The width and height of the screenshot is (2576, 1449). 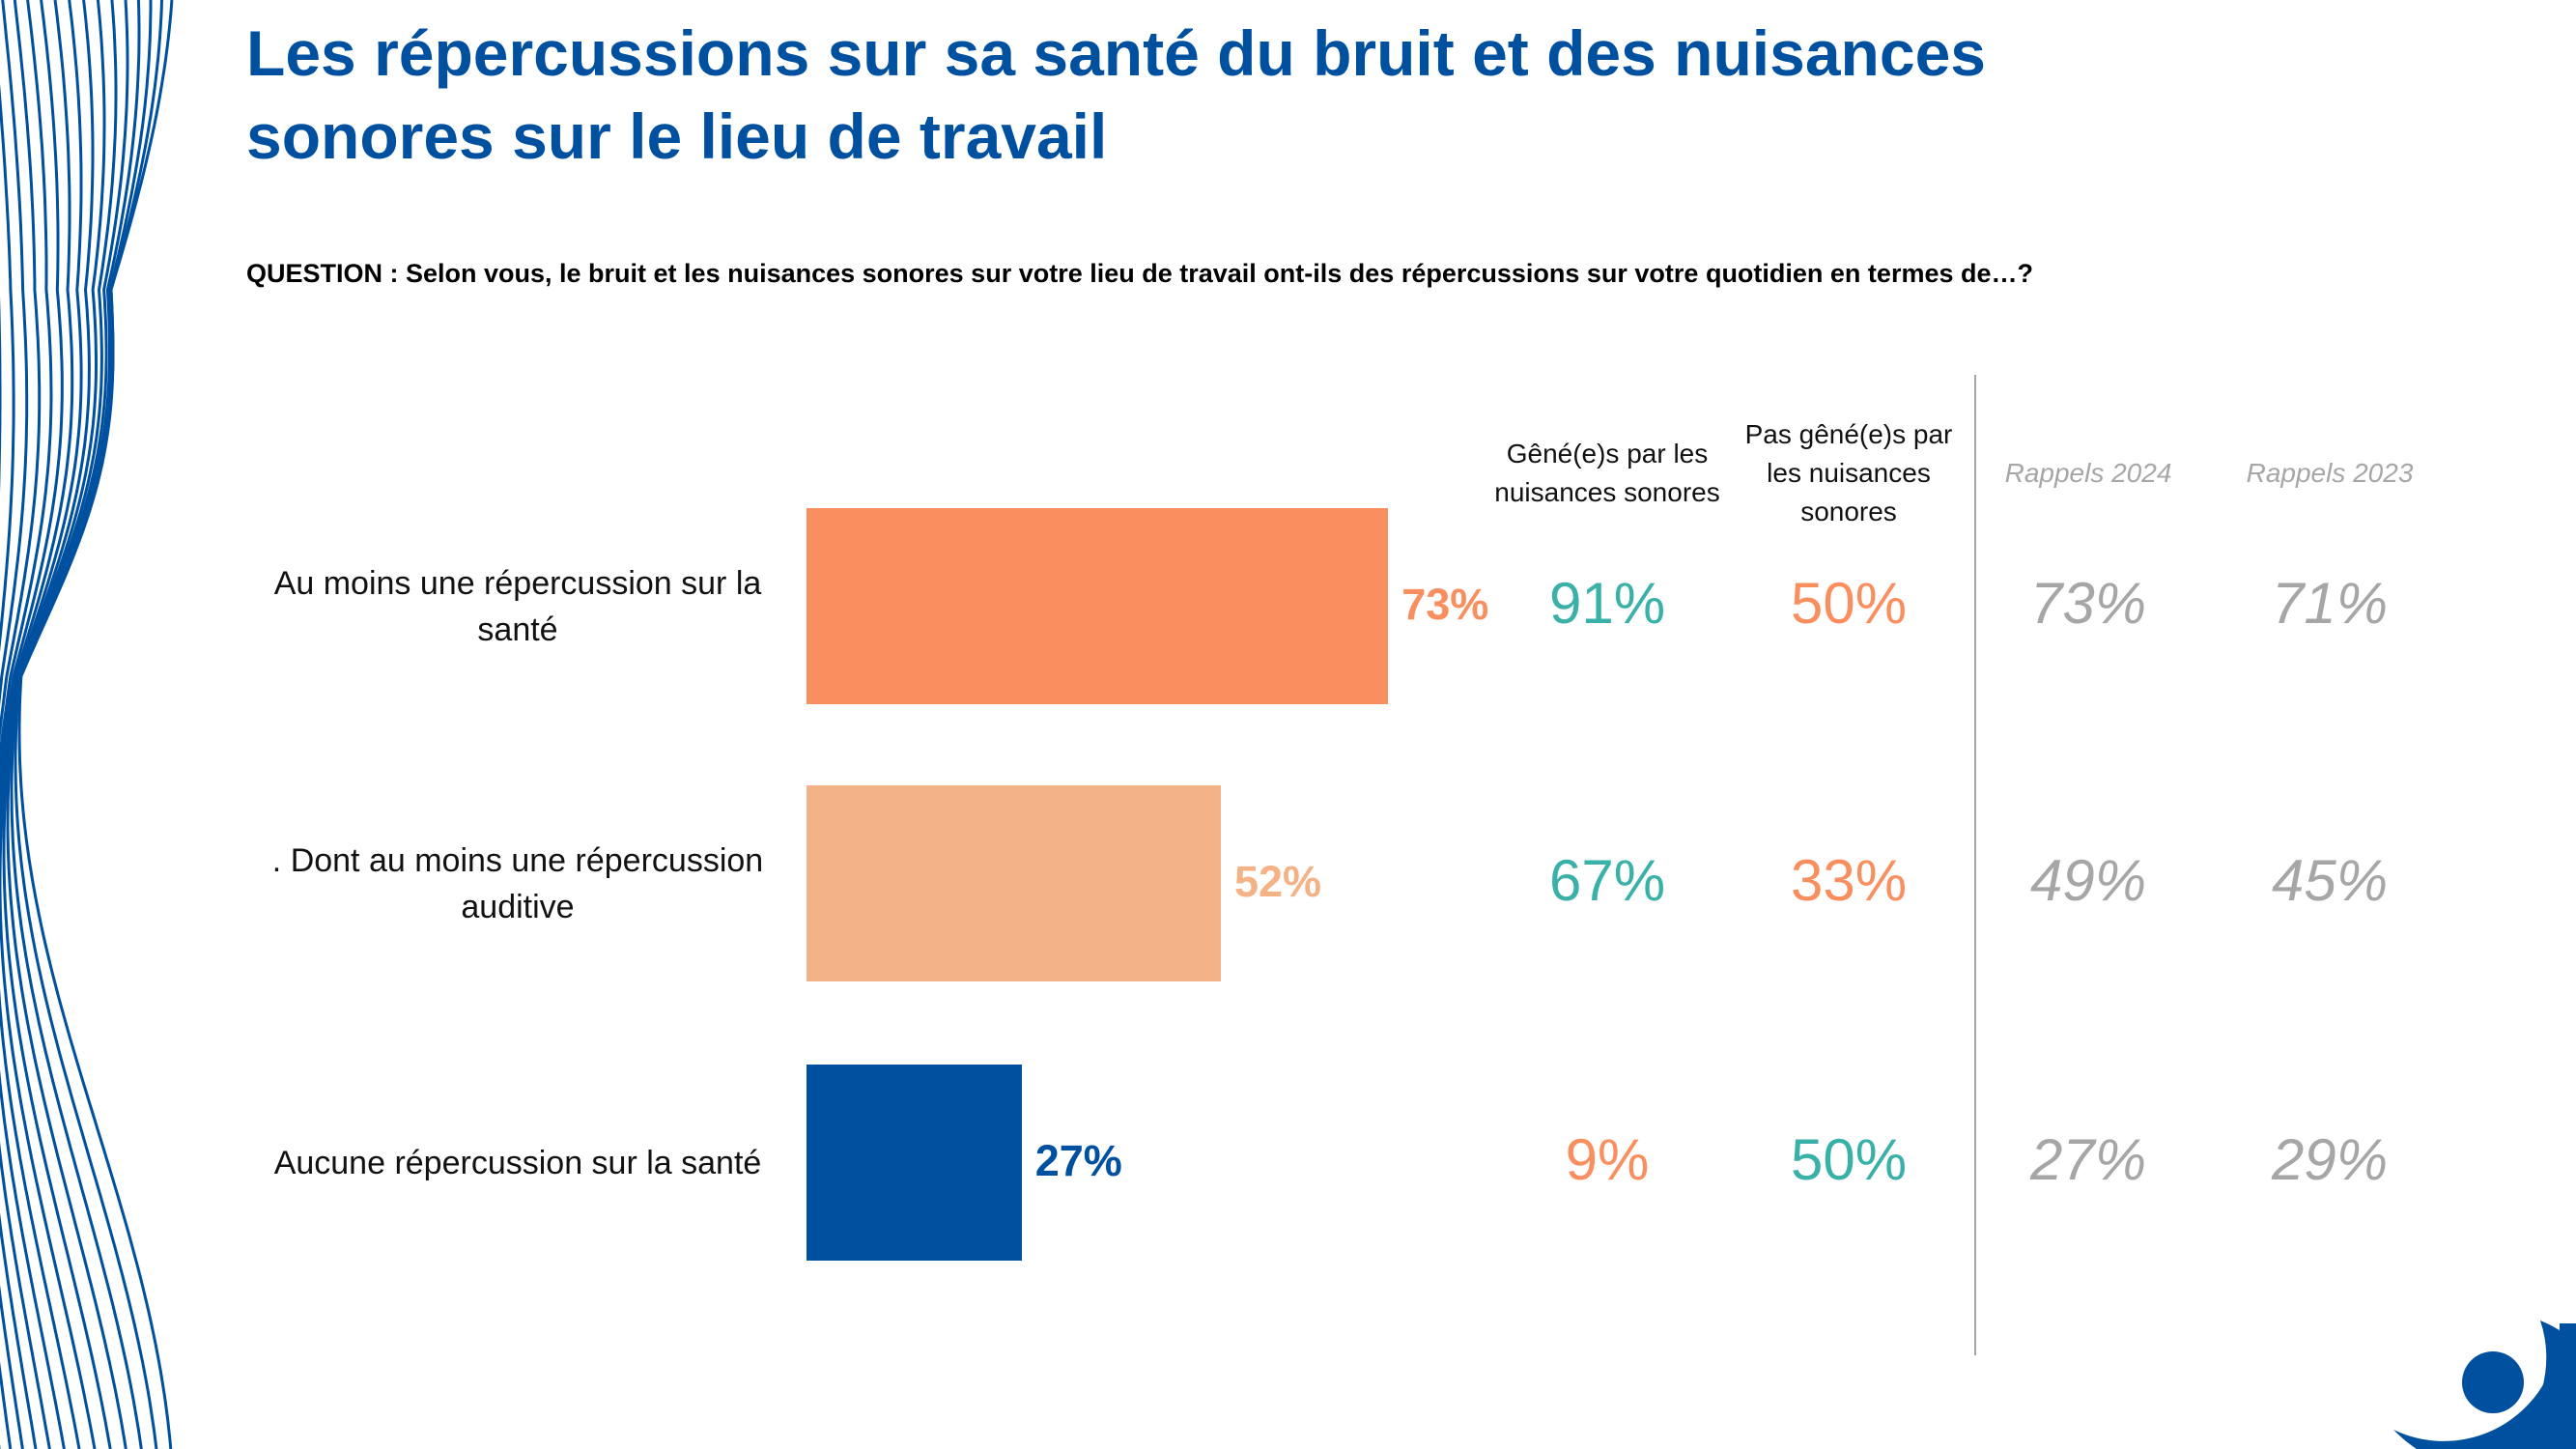 What do you see at coordinates (517, 606) in the screenshot?
I see `category-label: Au moins une répercussion sur la santé` at bounding box center [517, 606].